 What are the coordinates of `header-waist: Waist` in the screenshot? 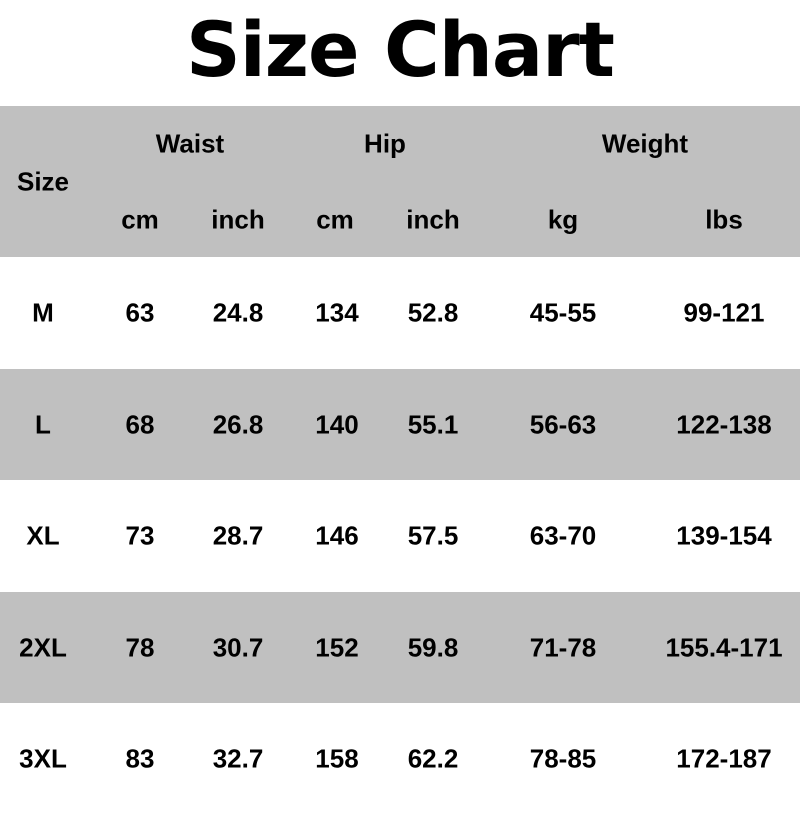 It's located at (190, 143).